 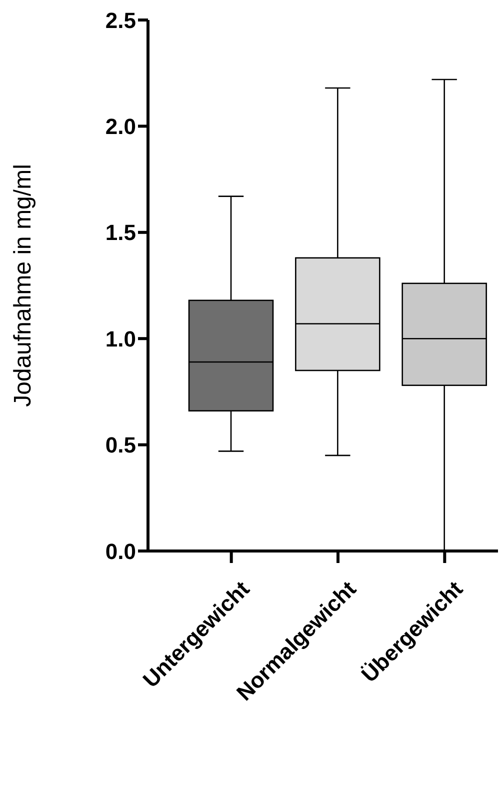 What do you see at coordinates (23, 285) in the screenshot?
I see `y-axis-title: Jodaufnahme in mg/ml` at bounding box center [23, 285].